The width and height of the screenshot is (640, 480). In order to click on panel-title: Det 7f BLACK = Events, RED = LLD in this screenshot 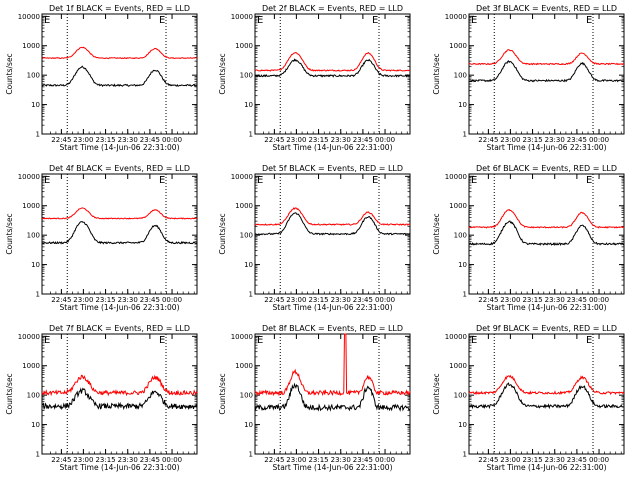, I will do `click(119, 328)`.